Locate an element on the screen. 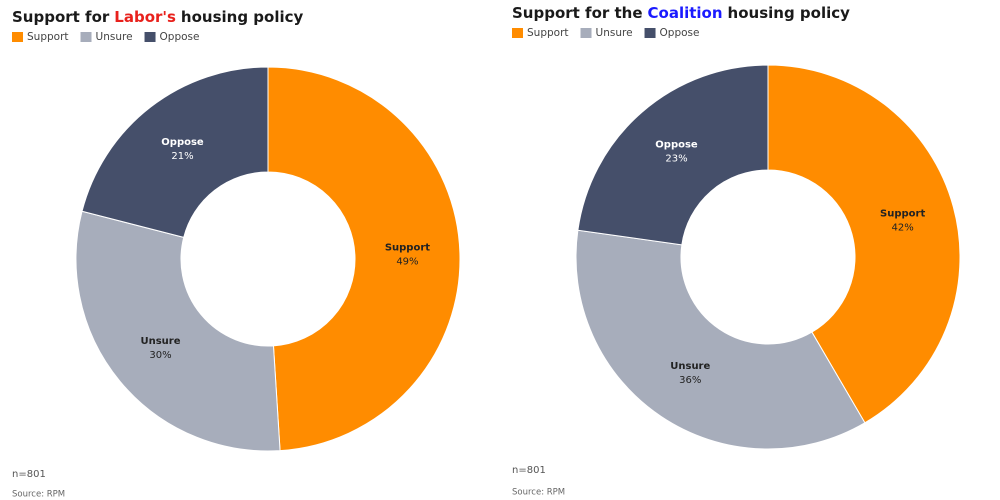  chart-title: Support for Labor's housing policy is located at coordinates (158, 17).